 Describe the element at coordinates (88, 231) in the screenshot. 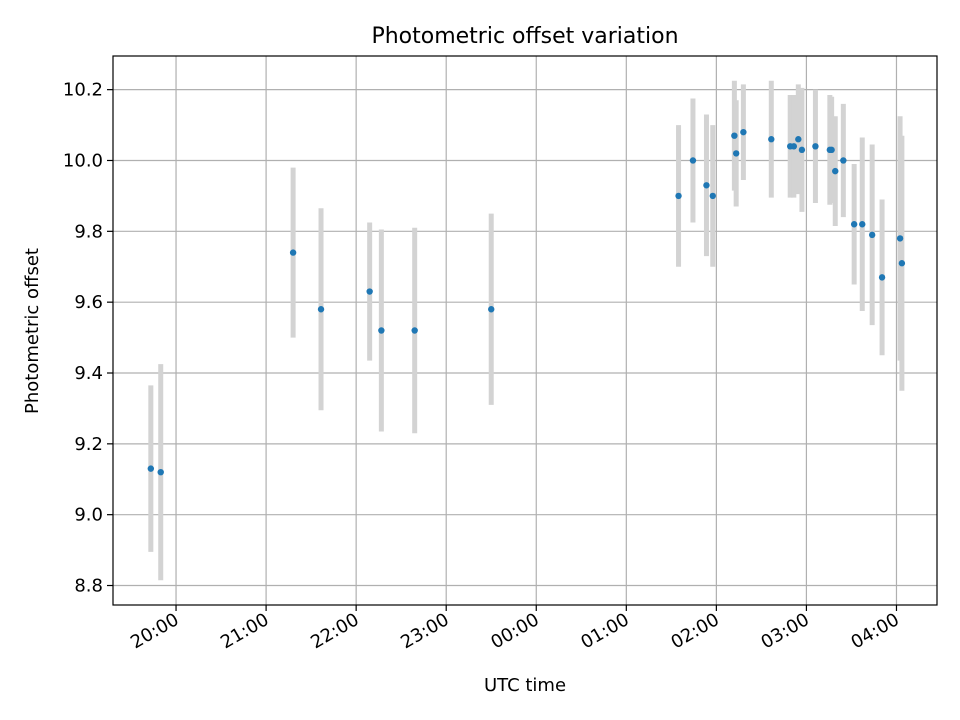

I see `y-tick-label: 9.8` at that location.